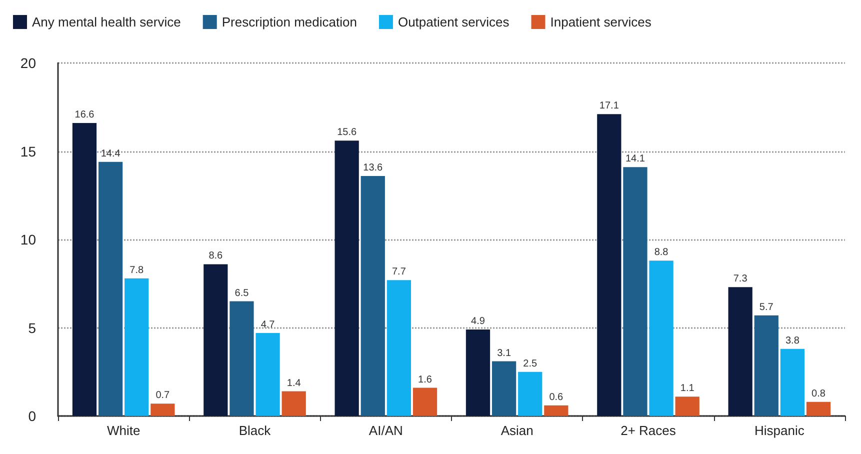 The width and height of the screenshot is (861, 454). Describe the element at coordinates (766, 307) in the screenshot. I see `data-label: 5.7` at that location.